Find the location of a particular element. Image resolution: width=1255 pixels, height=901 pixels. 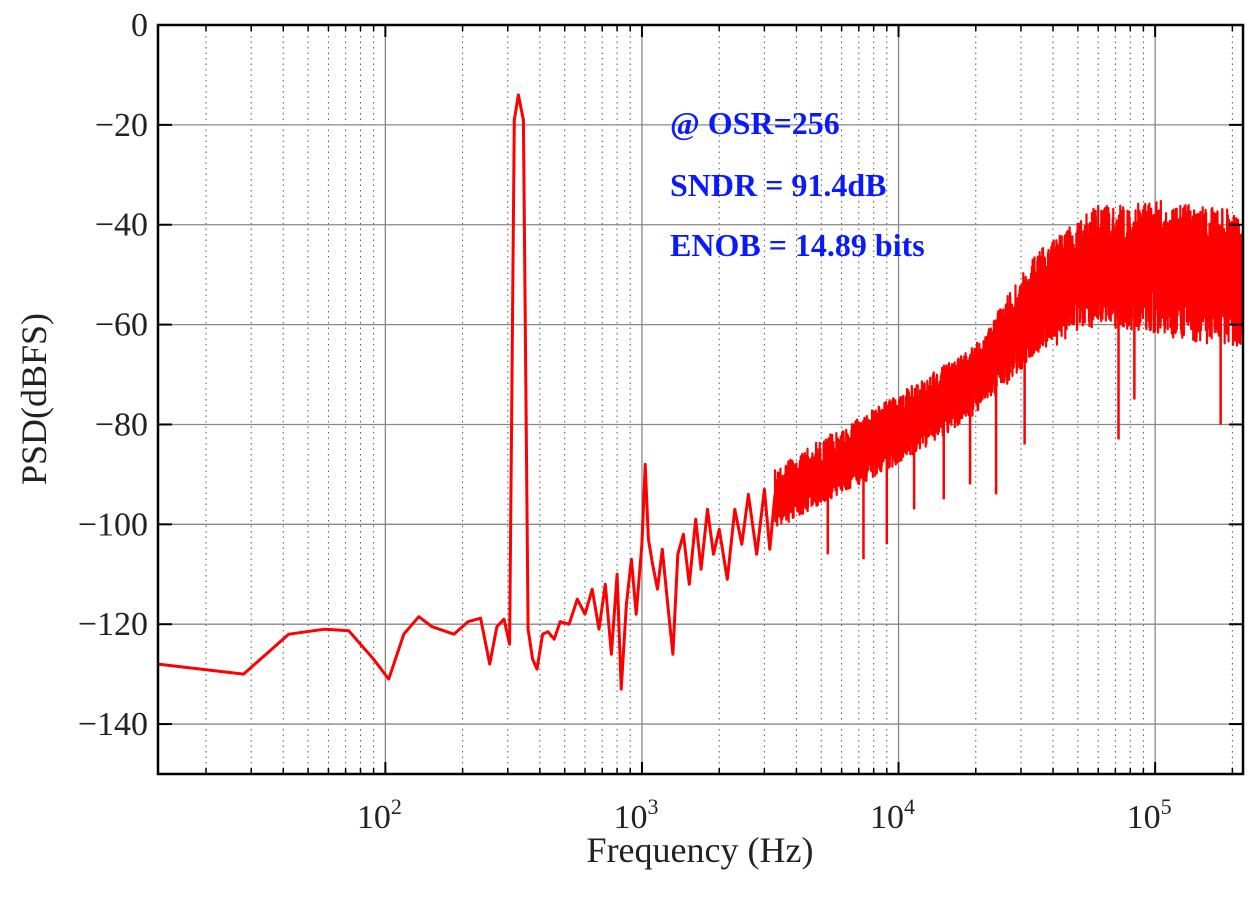

x-axis-title: Frequency (Hz) is located at coordinates (700, 850).